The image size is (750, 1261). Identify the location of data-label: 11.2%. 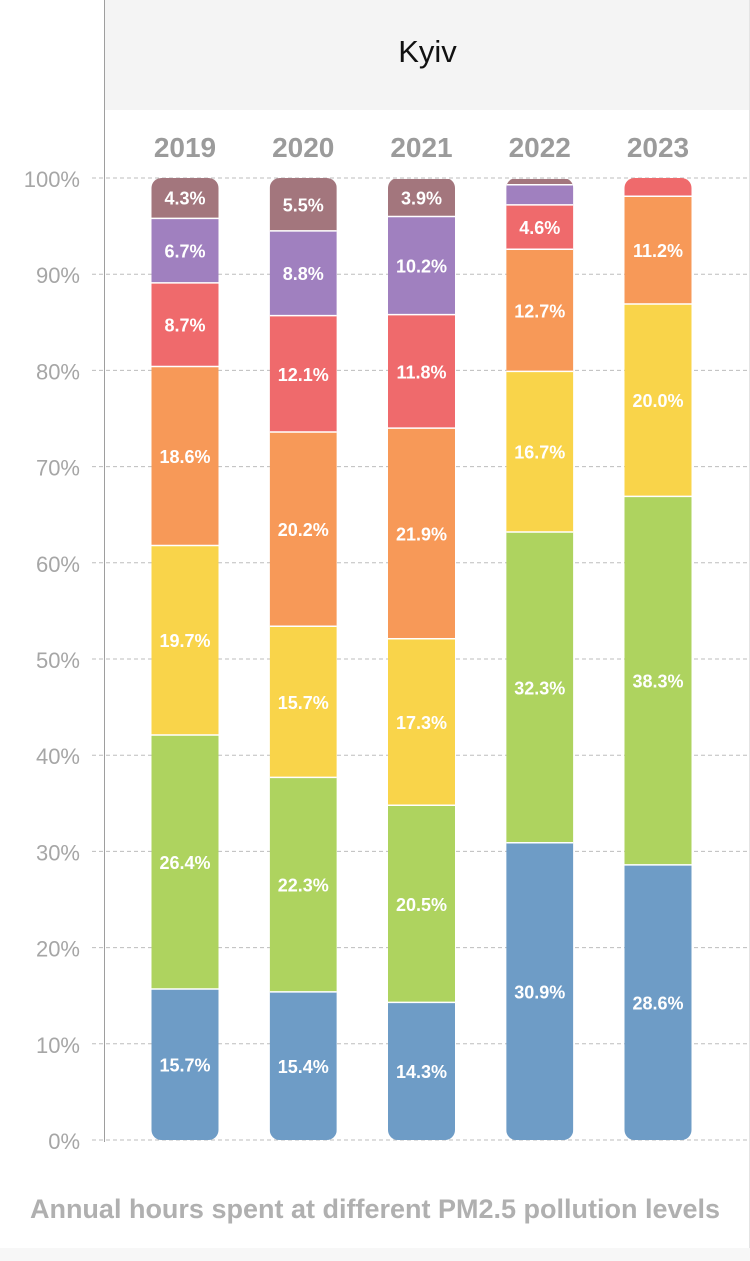
(658, 251).